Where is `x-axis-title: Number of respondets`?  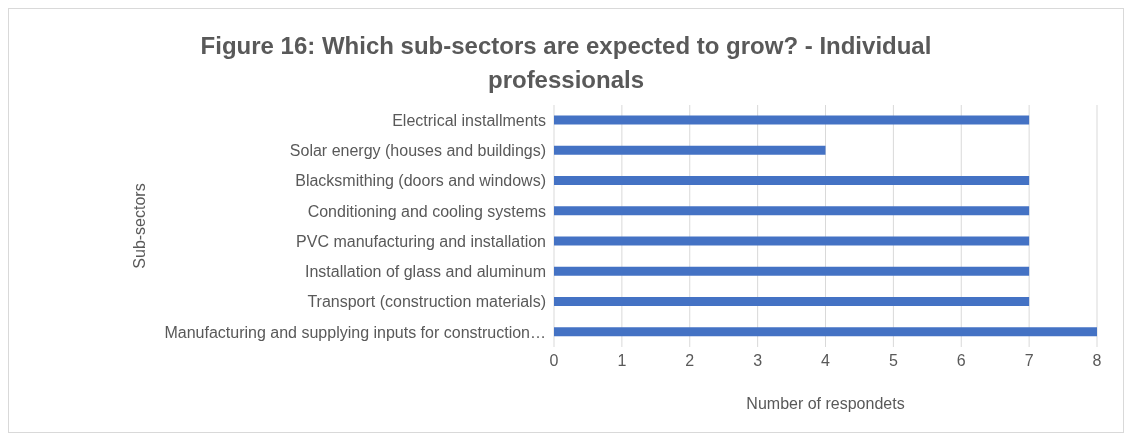
x-axis-title: Number of respondets is located at coordinates (825, 403).